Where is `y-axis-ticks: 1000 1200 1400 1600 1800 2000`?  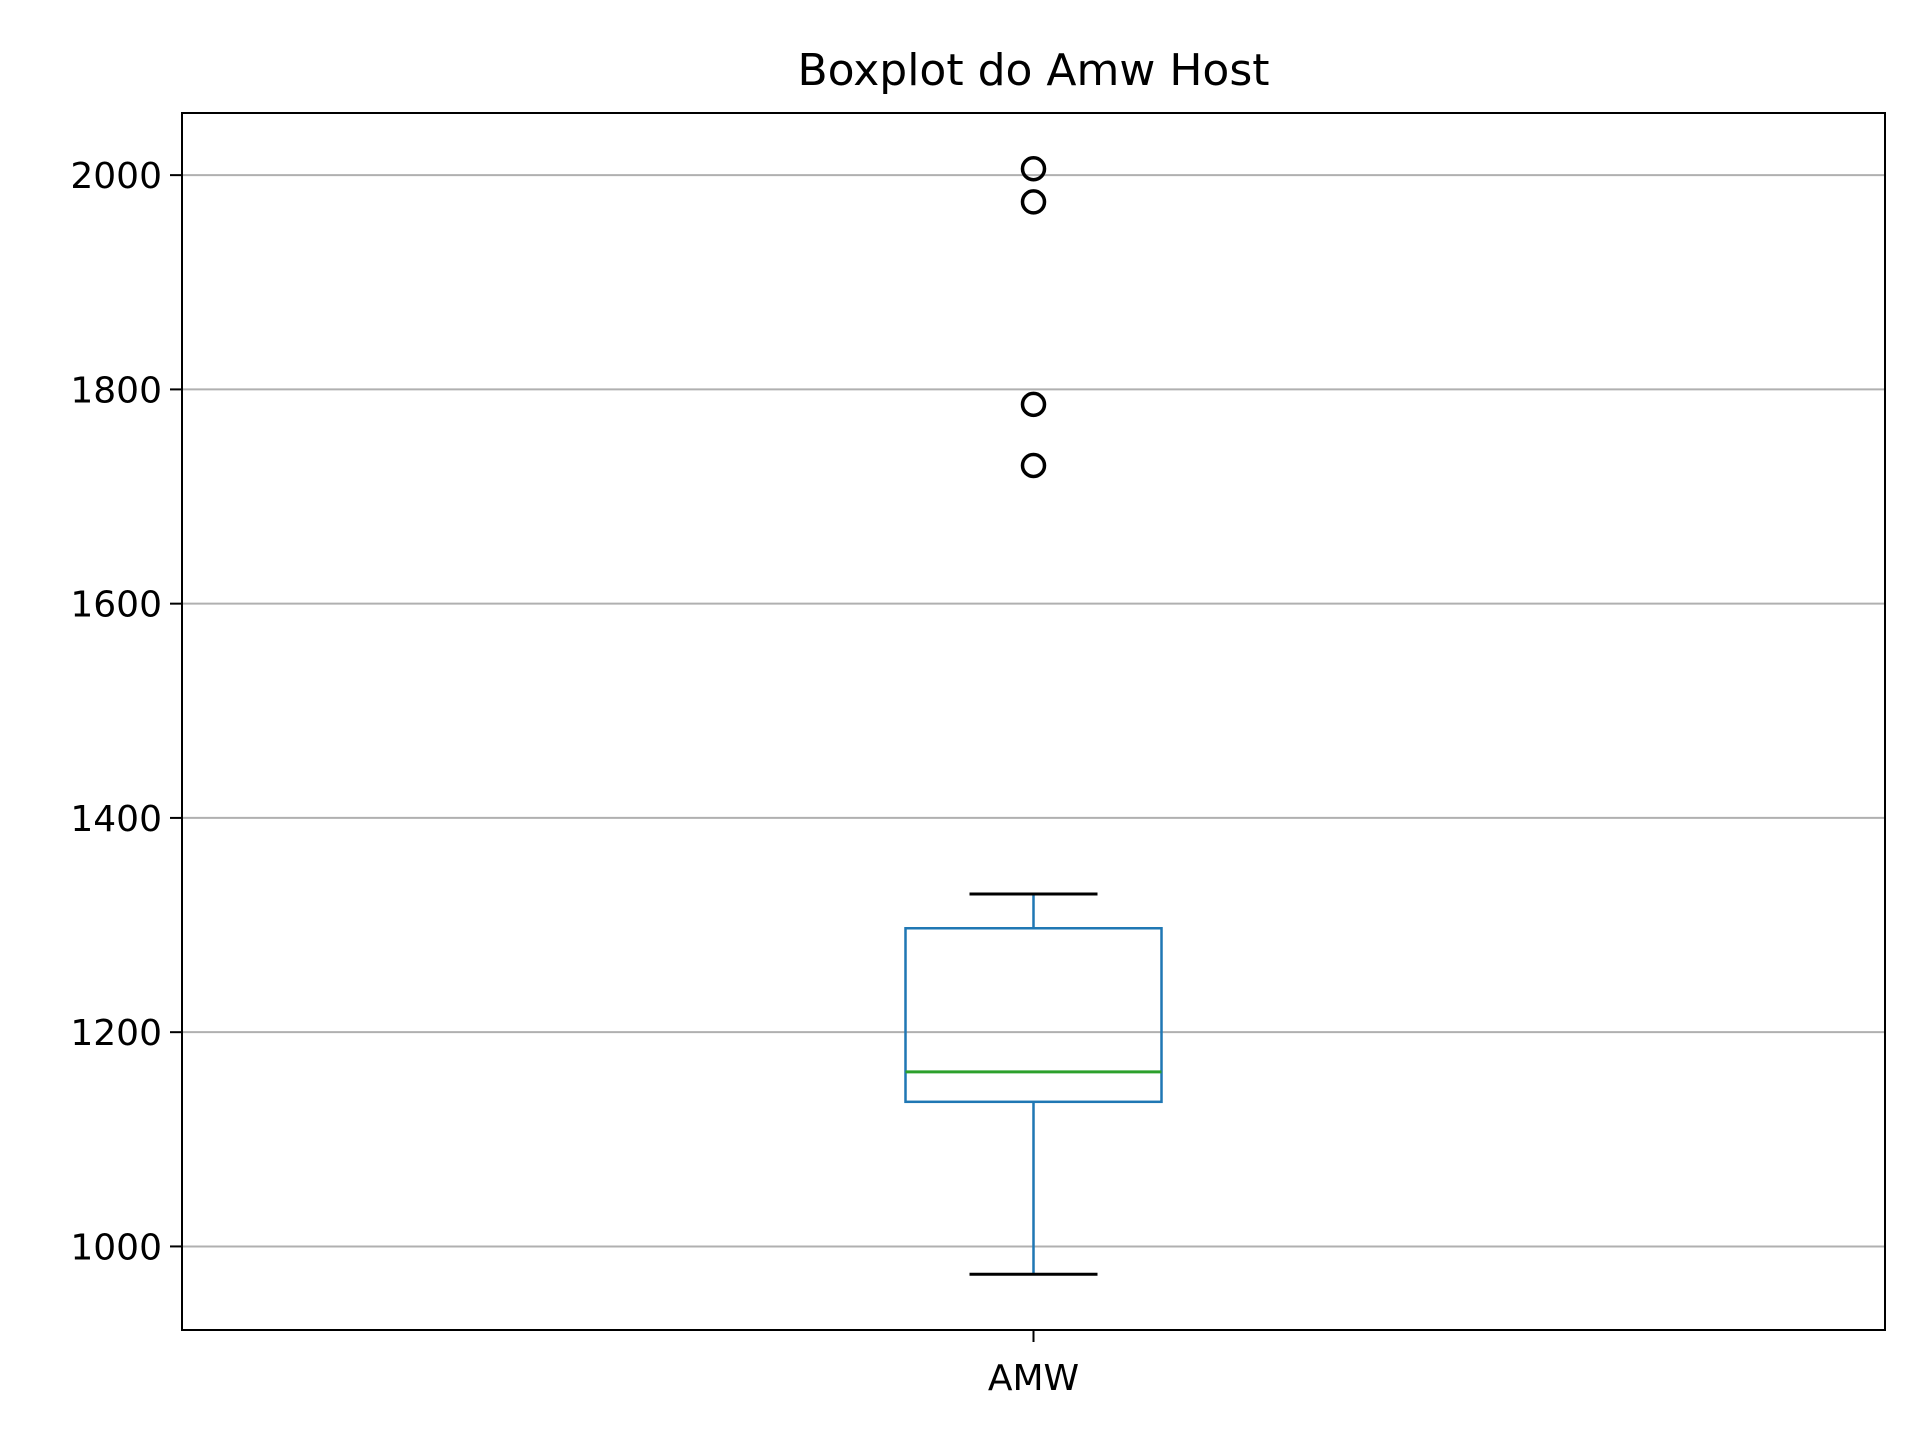
y-axis-ticks: 1000 1200 1400 1600 1800 2000 is located at coordinates (126, 712).